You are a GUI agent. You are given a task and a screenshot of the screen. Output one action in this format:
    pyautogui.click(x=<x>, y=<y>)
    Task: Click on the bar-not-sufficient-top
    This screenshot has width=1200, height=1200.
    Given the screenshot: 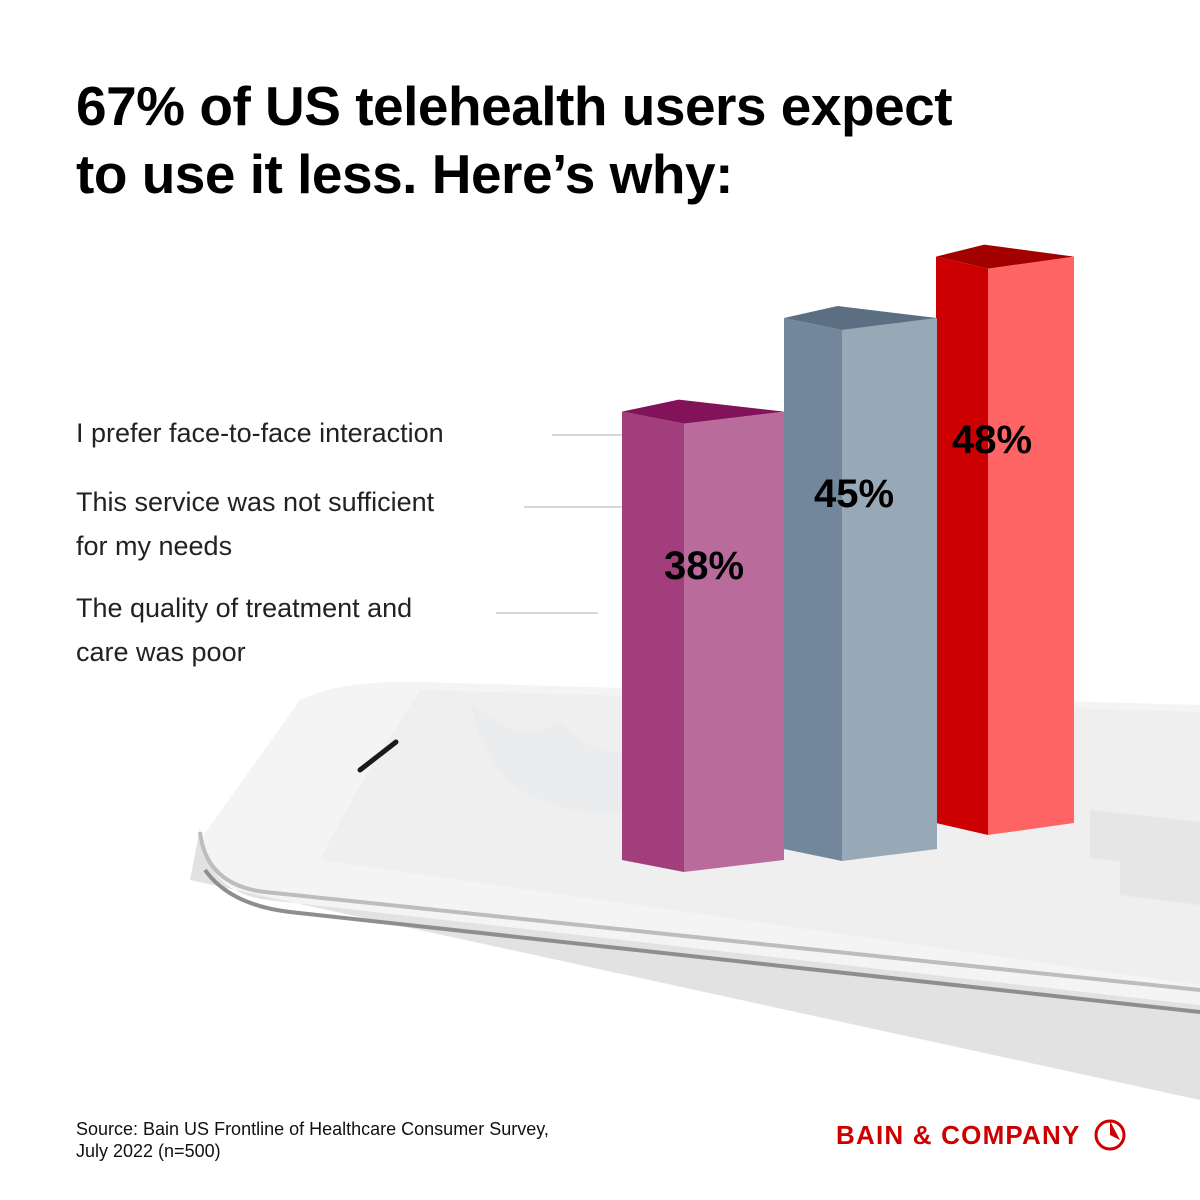 What is the action you would take?
    pyautogui.click(x=860, y=318)
    